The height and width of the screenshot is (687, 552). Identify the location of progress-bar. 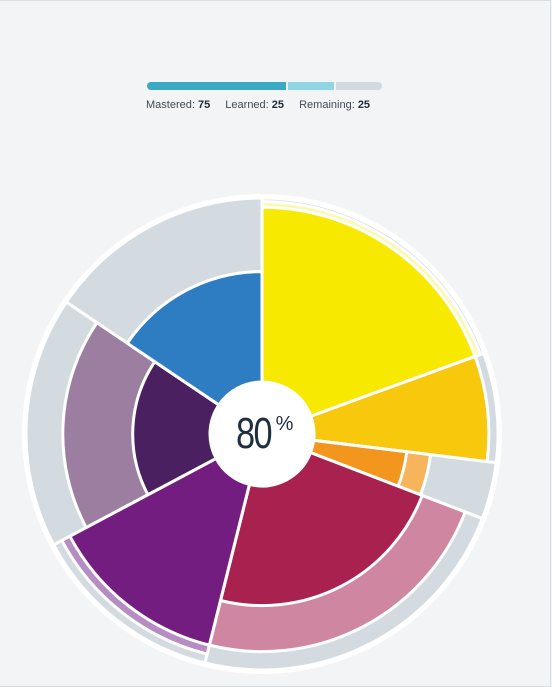
(265, 86).